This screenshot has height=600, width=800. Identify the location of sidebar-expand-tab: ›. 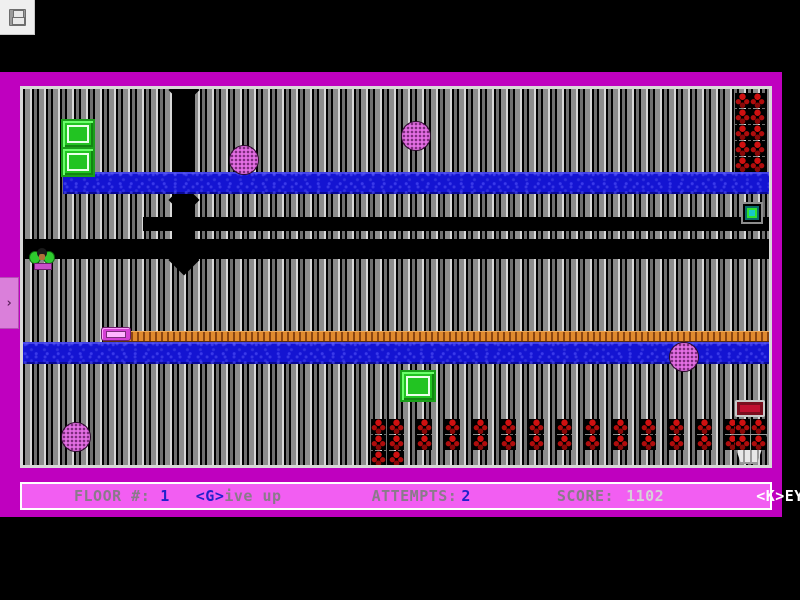
(9, 303).